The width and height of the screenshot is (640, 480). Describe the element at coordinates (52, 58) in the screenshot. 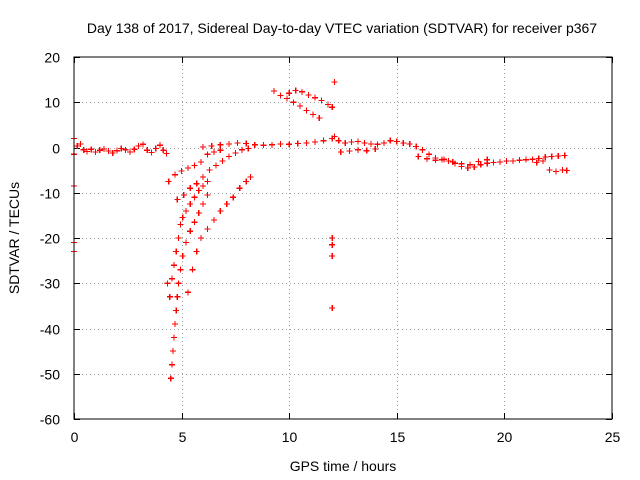

I see `y-tick-label: 20` at that location.